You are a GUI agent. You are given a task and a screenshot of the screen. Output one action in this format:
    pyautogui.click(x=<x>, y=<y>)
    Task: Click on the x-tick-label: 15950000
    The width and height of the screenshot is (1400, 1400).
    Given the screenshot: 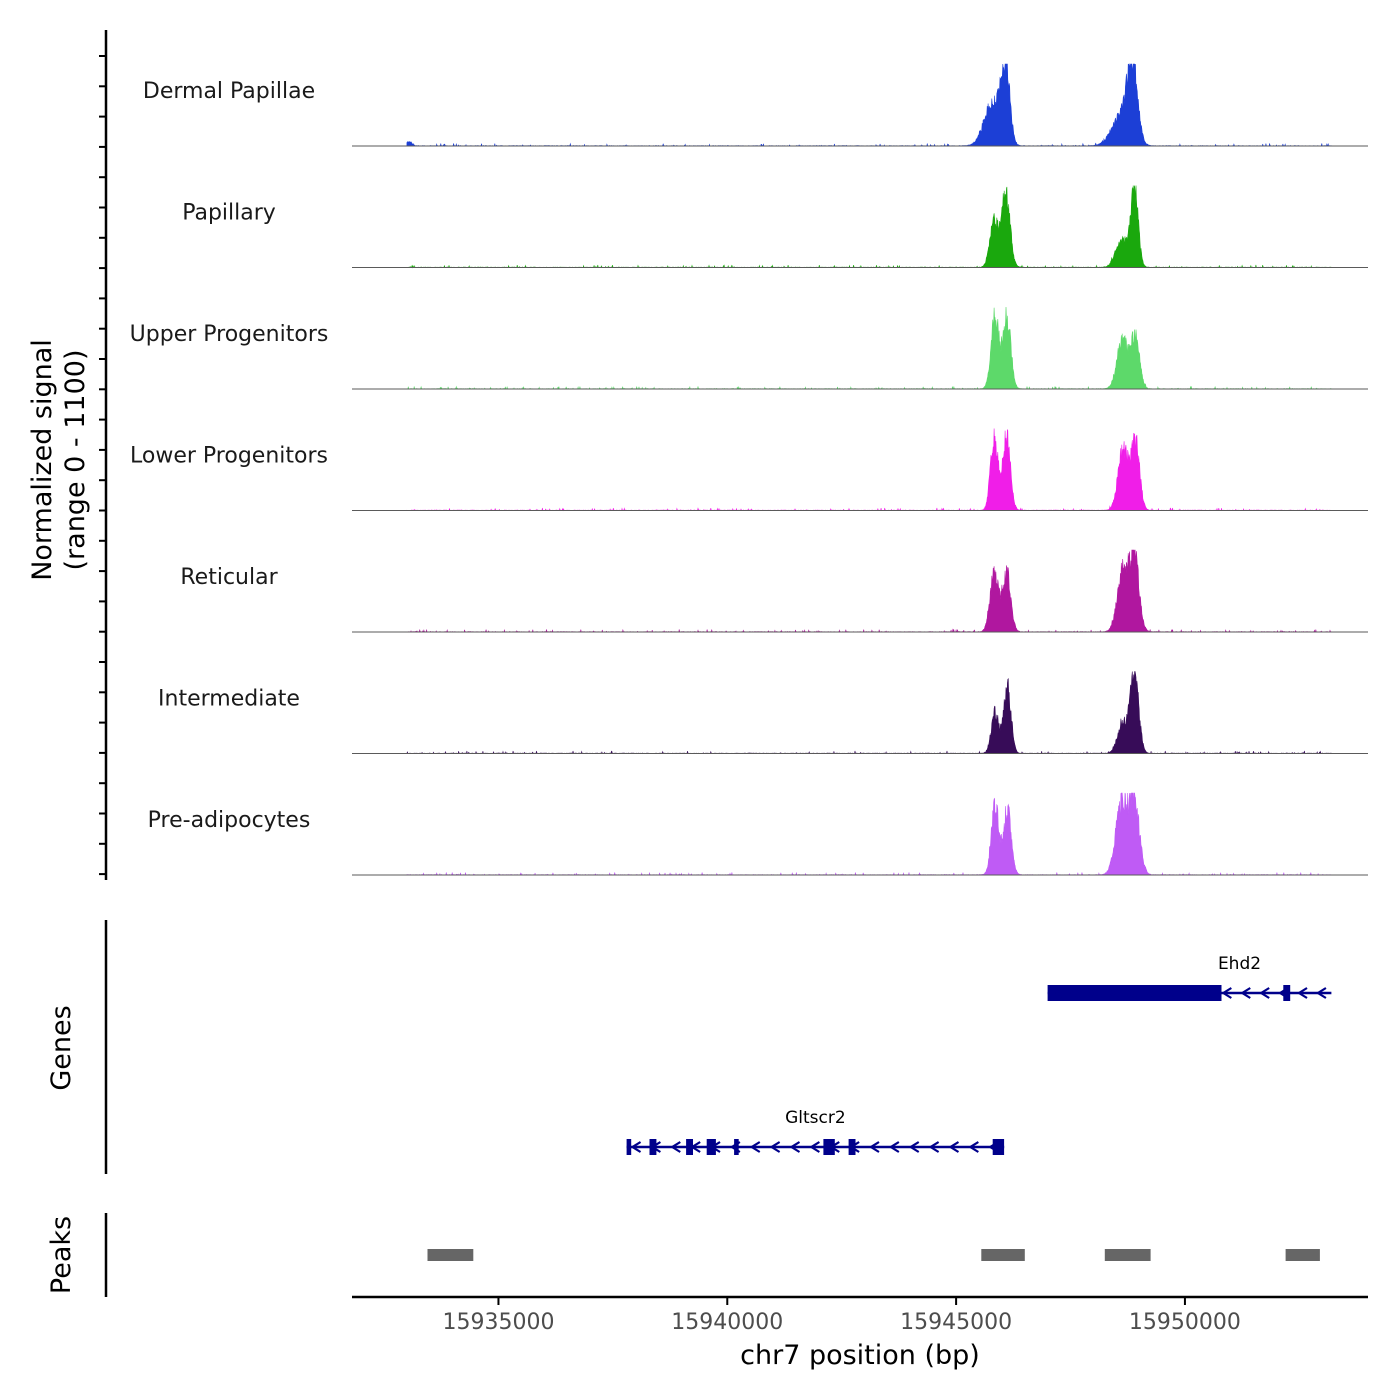 What is the action you would take?
    pyautogui.click(x=1185, y=1322)
    